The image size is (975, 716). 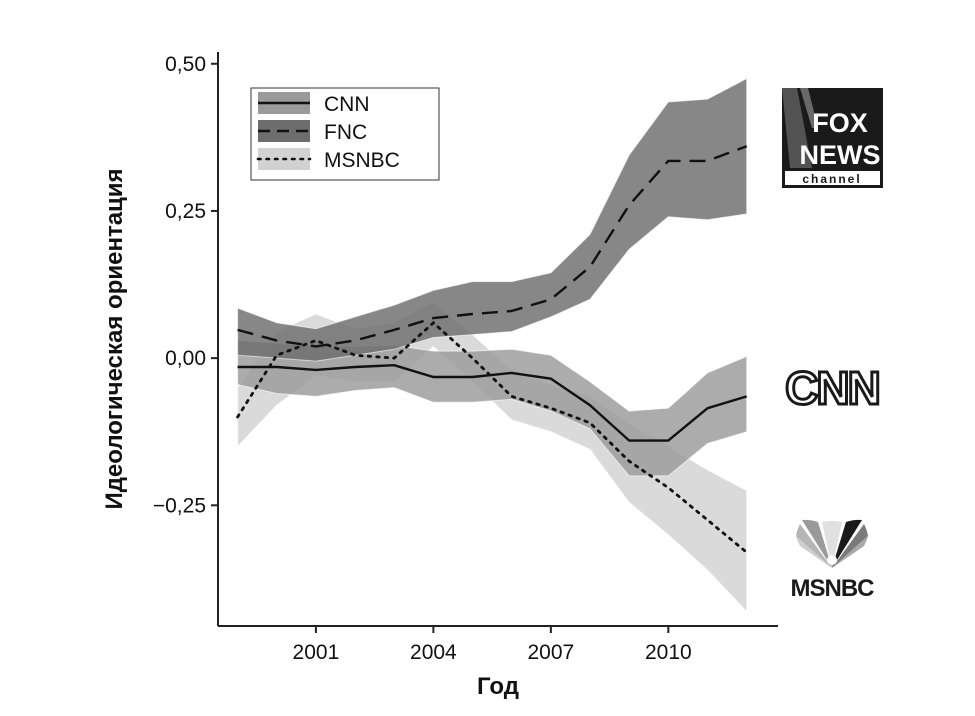 What do you see at coordinates (185, 358) in the screenshot?
I see `y-tick-label: 0,00` at bounding box center [185, 358].